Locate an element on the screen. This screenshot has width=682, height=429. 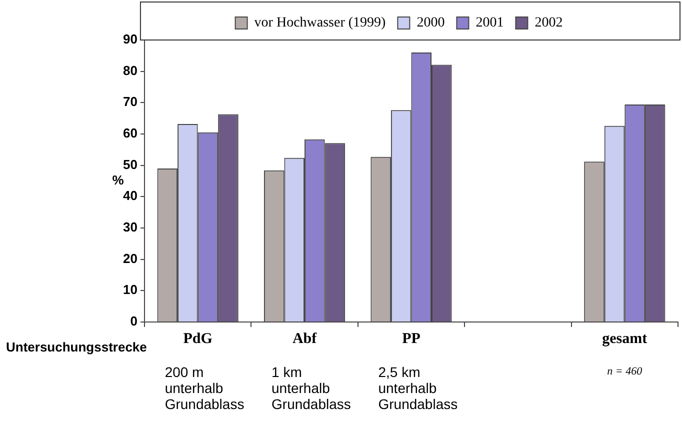
text: 2,5 km unterhalb Grundablass is located at coordinates (418, 388).